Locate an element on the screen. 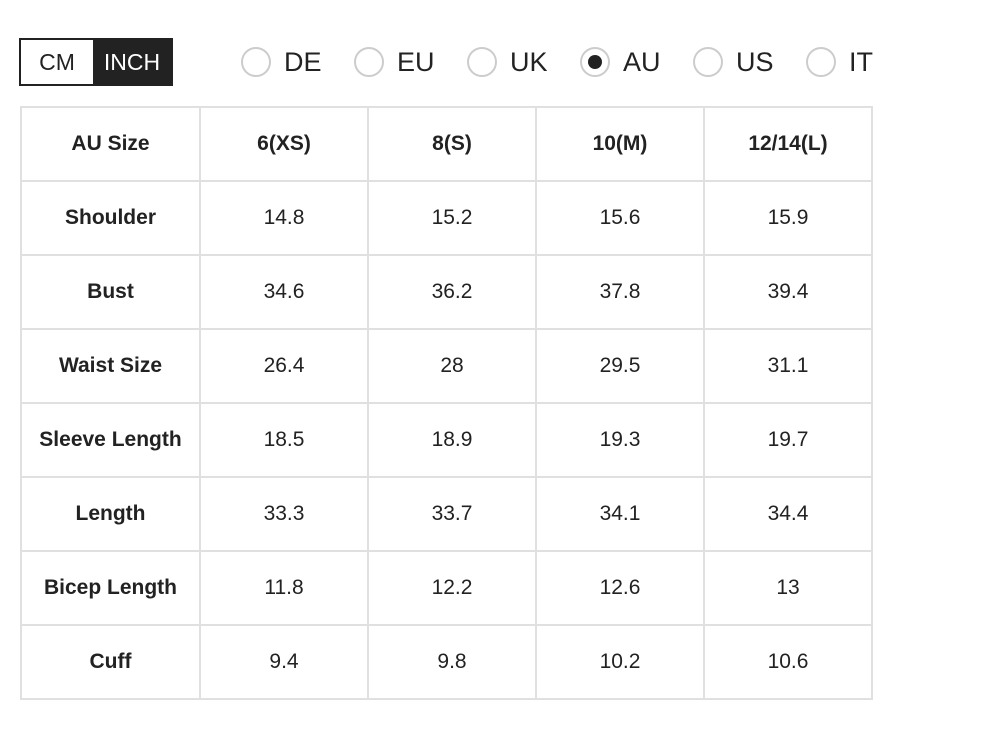 This screenshot has width=981, height=745. table-cell: 19.7 is located at coordinates (788, 440).